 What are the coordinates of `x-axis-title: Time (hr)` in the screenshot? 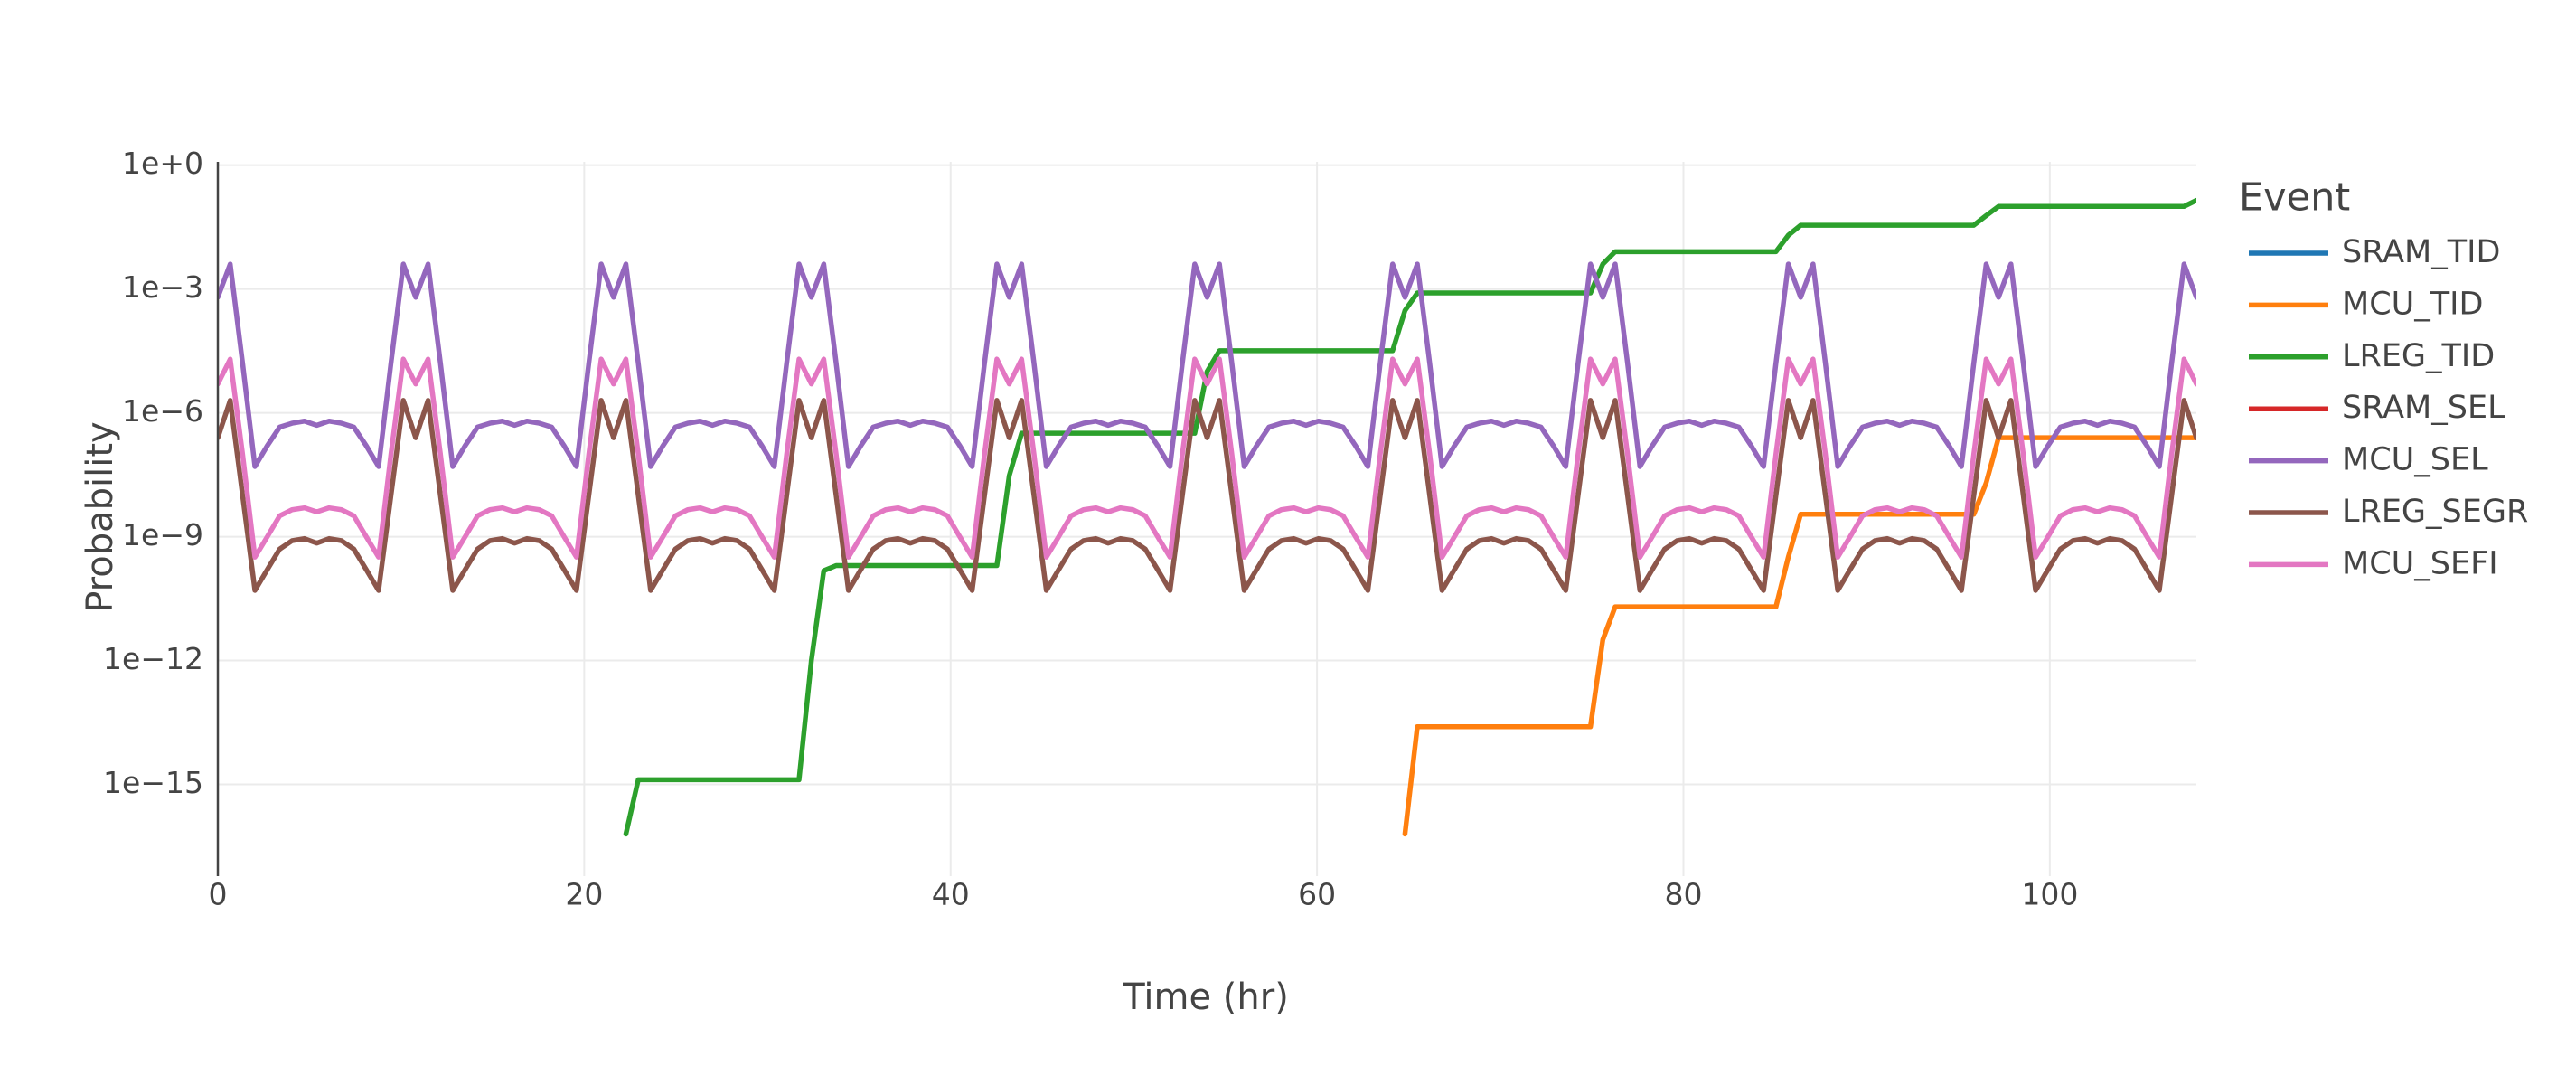 It's located at (1205, 997).